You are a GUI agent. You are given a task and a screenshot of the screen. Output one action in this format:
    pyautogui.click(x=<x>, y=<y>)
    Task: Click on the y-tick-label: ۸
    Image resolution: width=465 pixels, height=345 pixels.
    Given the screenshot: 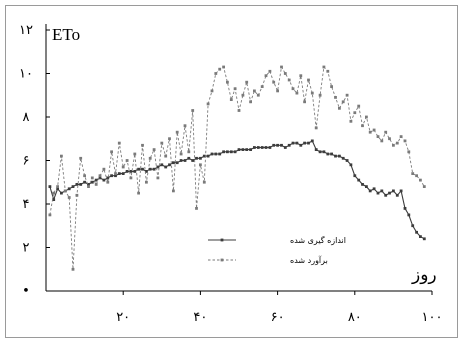 What is the action you would take?
    pyautogui.click(x=26, y=117)
    